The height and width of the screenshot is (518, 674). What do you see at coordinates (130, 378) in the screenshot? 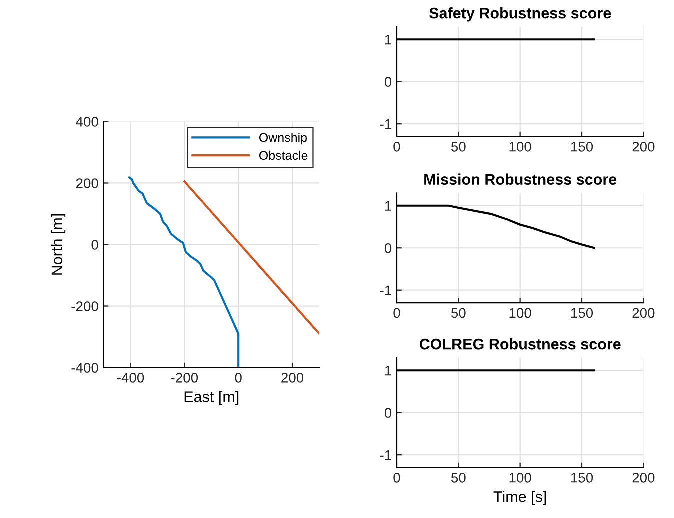
I see `x-tick-label: -400` at bounding box center [130, 378].